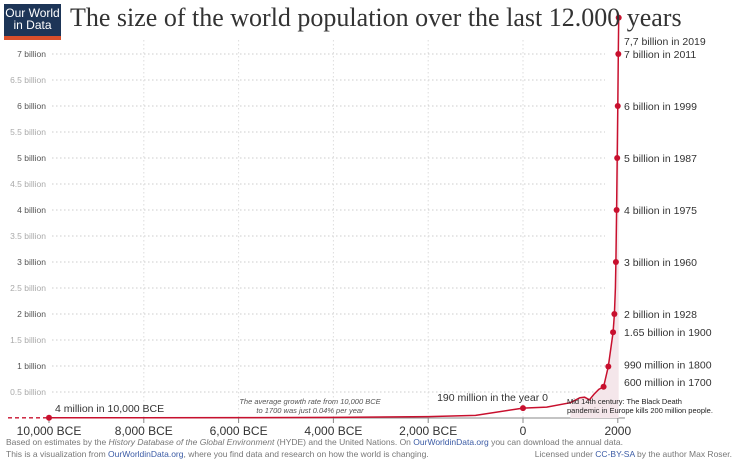 This screenshot has height=461, width=740. Describe the element at coordinates (665, 42) in the screenshot. I see `data-label: 7,7 billion in 2019` at that location.